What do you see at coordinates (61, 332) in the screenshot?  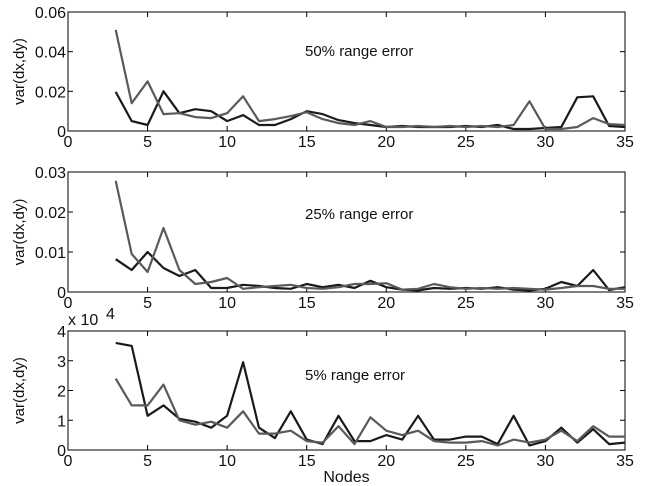 I see `panel-3-y-tick-label: 4` at bounding box center [61, 332].